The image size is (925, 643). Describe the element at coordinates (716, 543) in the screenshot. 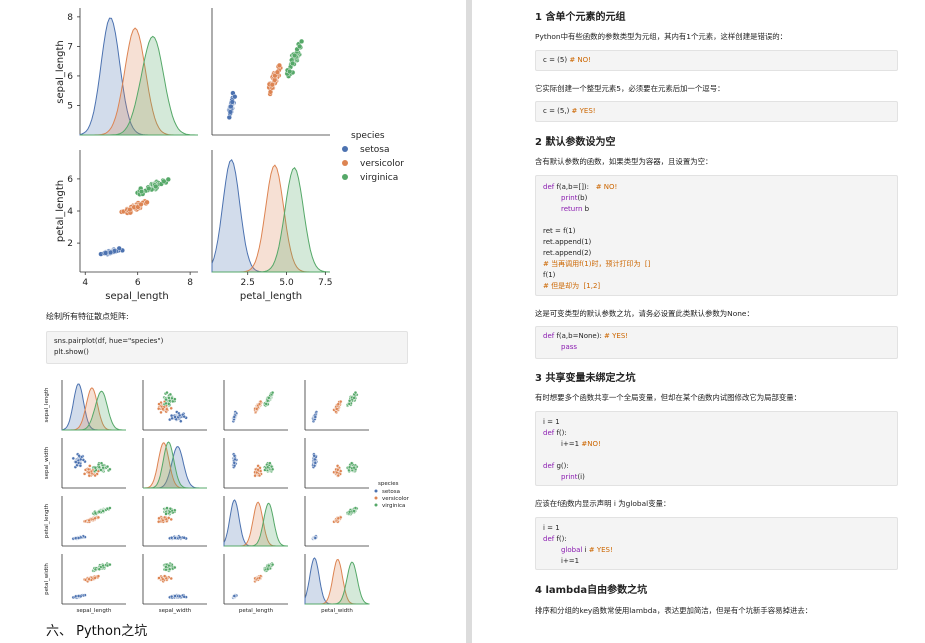

I see `code-block-6: i = 1 def f(): global i # YES! i+=1` at that location.